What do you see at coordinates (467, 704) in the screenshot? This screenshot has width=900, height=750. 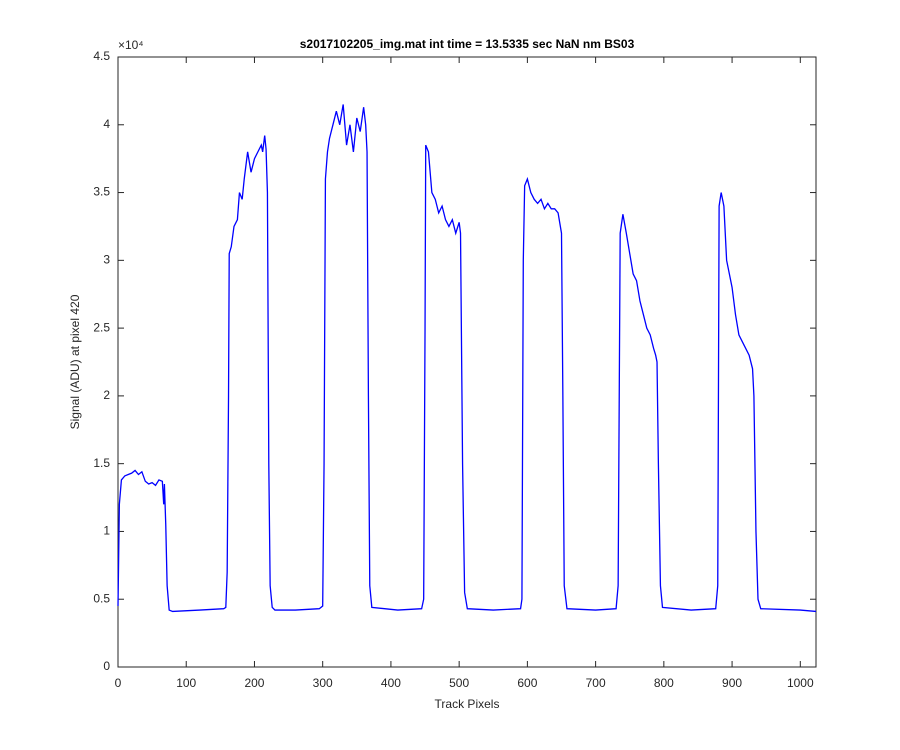 I see `x-axis-label: Track Pixels` at bounding box center [467, 704].